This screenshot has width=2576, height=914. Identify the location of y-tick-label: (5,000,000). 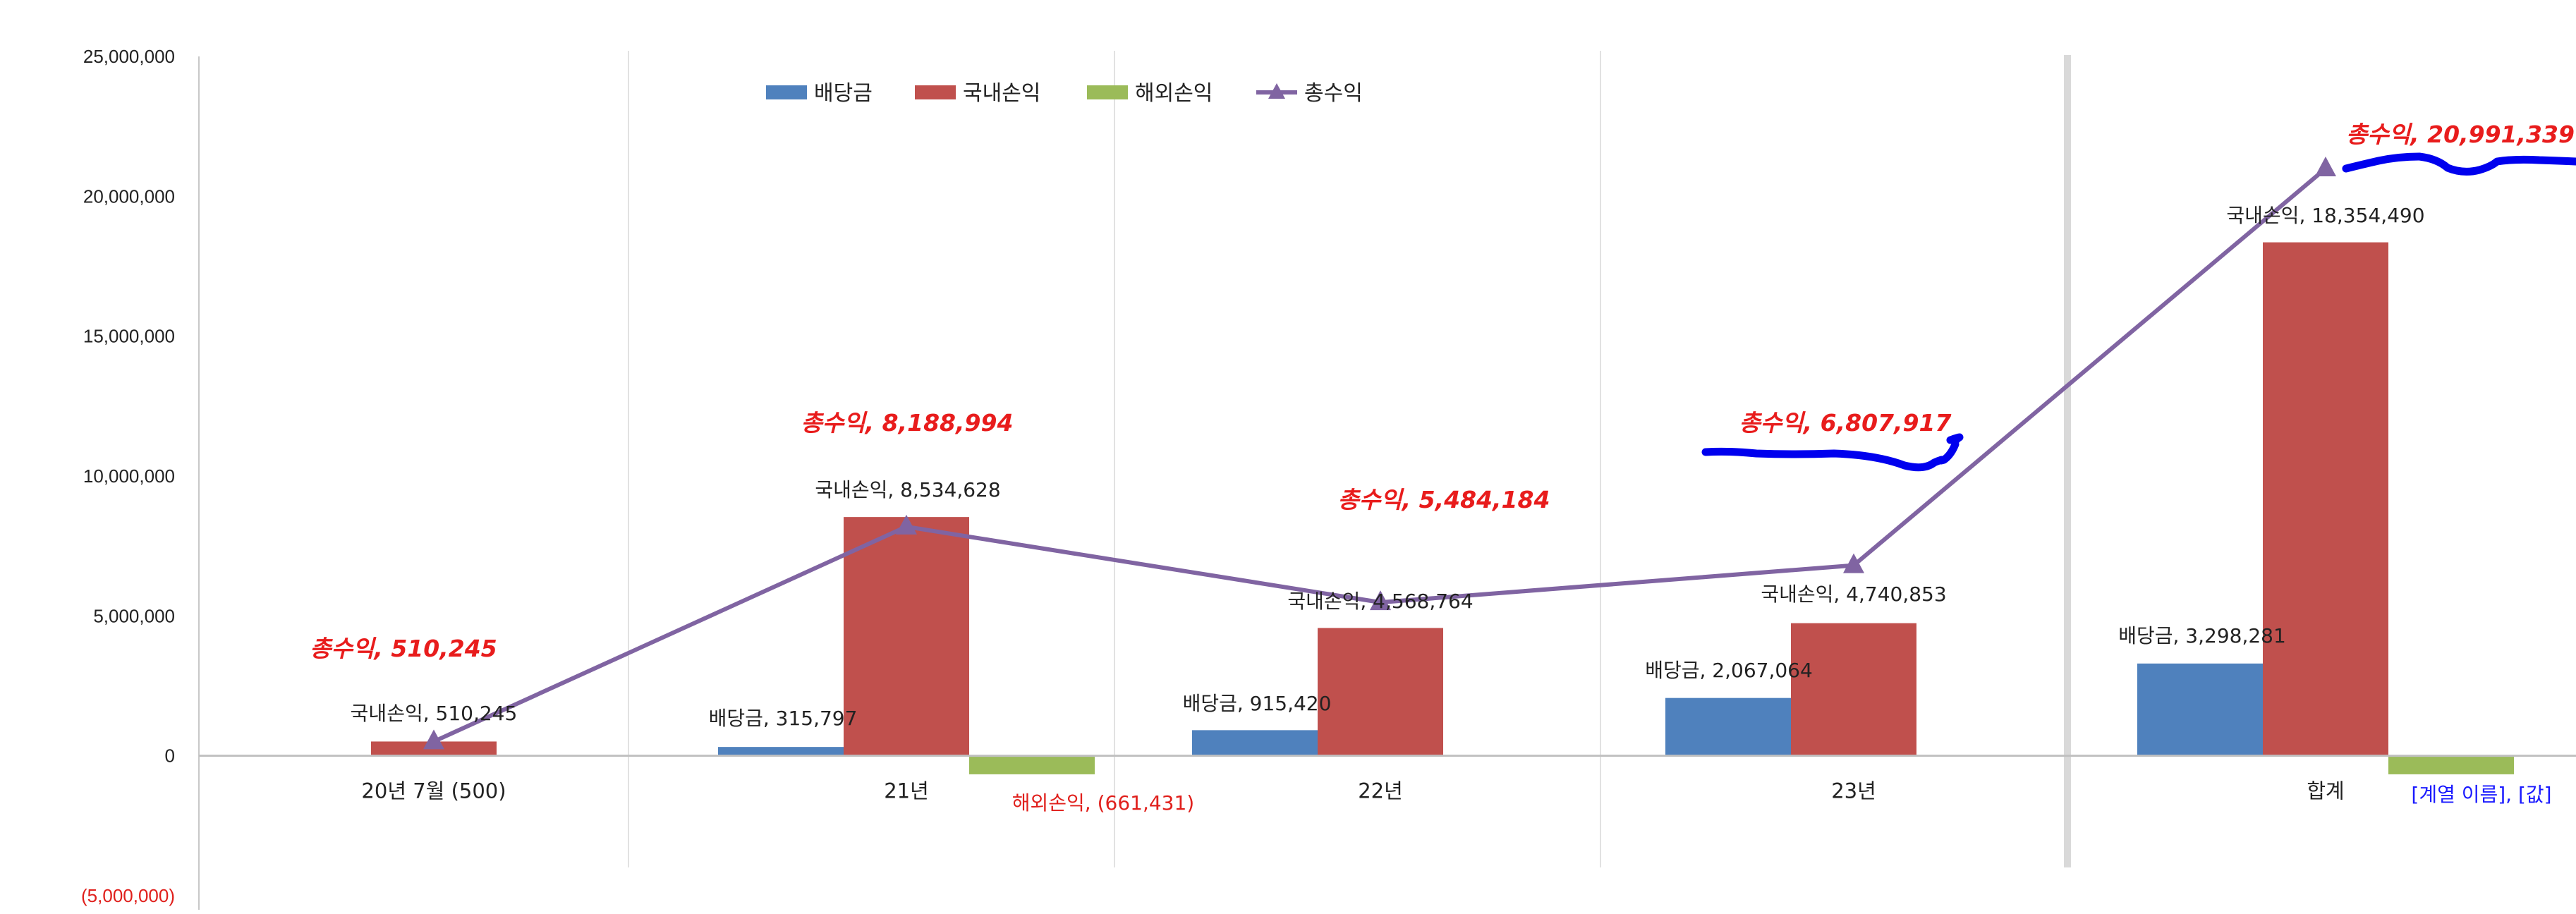
(128, 895).